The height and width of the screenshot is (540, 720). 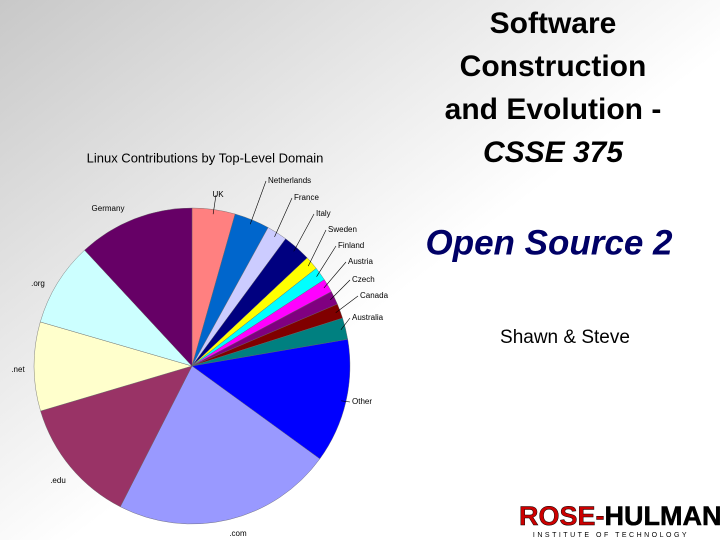 What do you see at coordinates (108, 208) in the screenshot?
I see `slice-label: Germany` at bounding box center [108, 208].